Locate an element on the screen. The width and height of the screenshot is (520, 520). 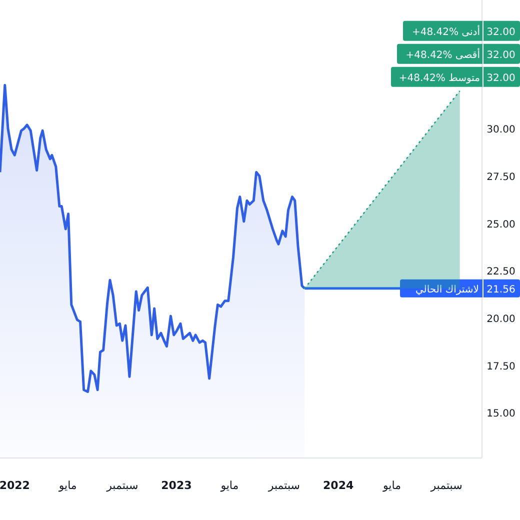
y-tick-label: 22.50 is located at coordinates (501, 272).